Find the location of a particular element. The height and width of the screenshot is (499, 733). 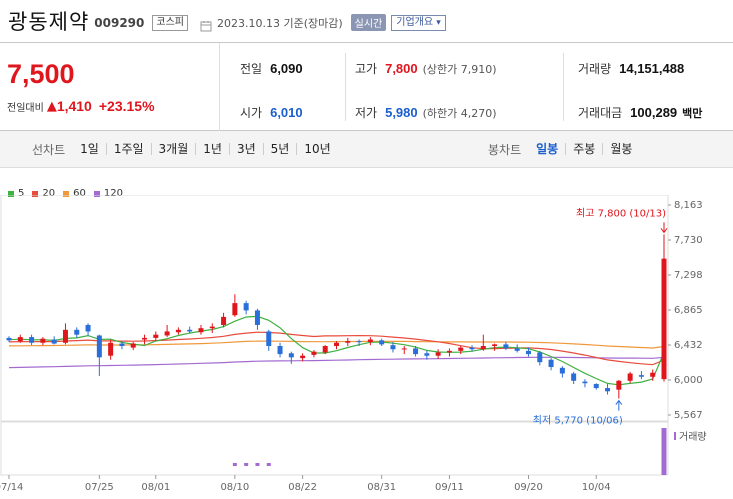

stock-code: 009290 is located at coordinates (119, 23).